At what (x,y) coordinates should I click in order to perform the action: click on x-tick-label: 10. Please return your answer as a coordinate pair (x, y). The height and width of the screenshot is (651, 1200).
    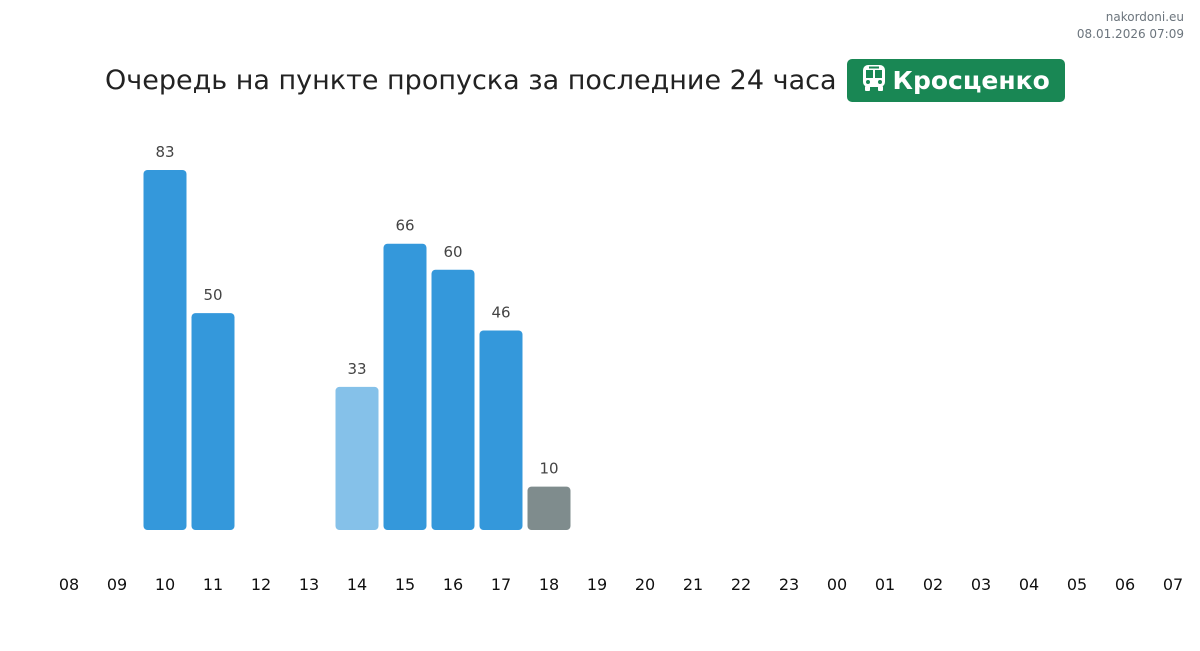
    Looking at the image, I should click on (165, 584).